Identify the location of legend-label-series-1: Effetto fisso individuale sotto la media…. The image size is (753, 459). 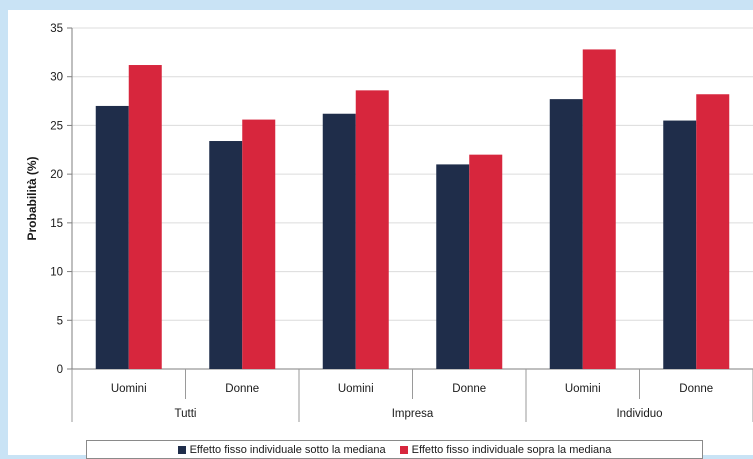
(287, 449).